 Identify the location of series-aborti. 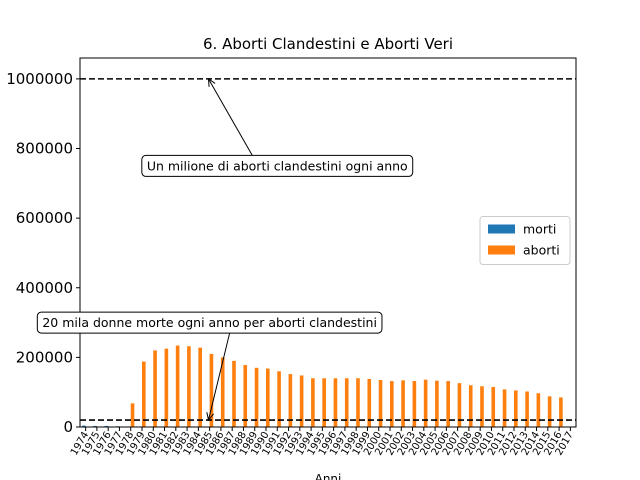
(346, 386).